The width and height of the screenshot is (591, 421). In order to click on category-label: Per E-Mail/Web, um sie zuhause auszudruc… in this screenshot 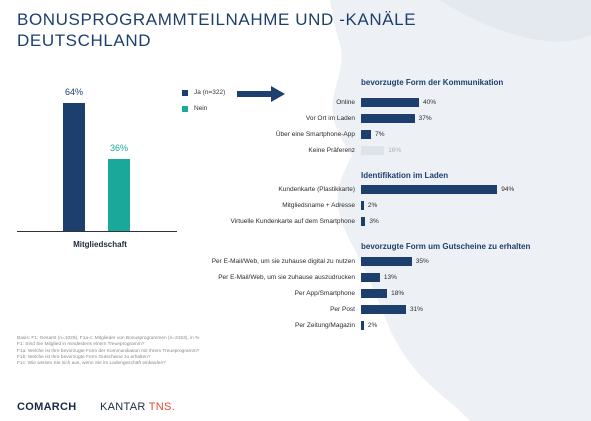, I will do `click(286, 277)`.